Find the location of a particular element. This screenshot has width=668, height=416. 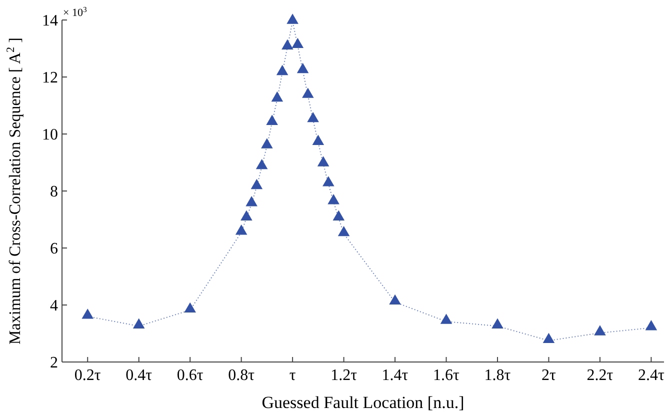

x-tick-label: 1.8τ is located at coordinates (498, 375).